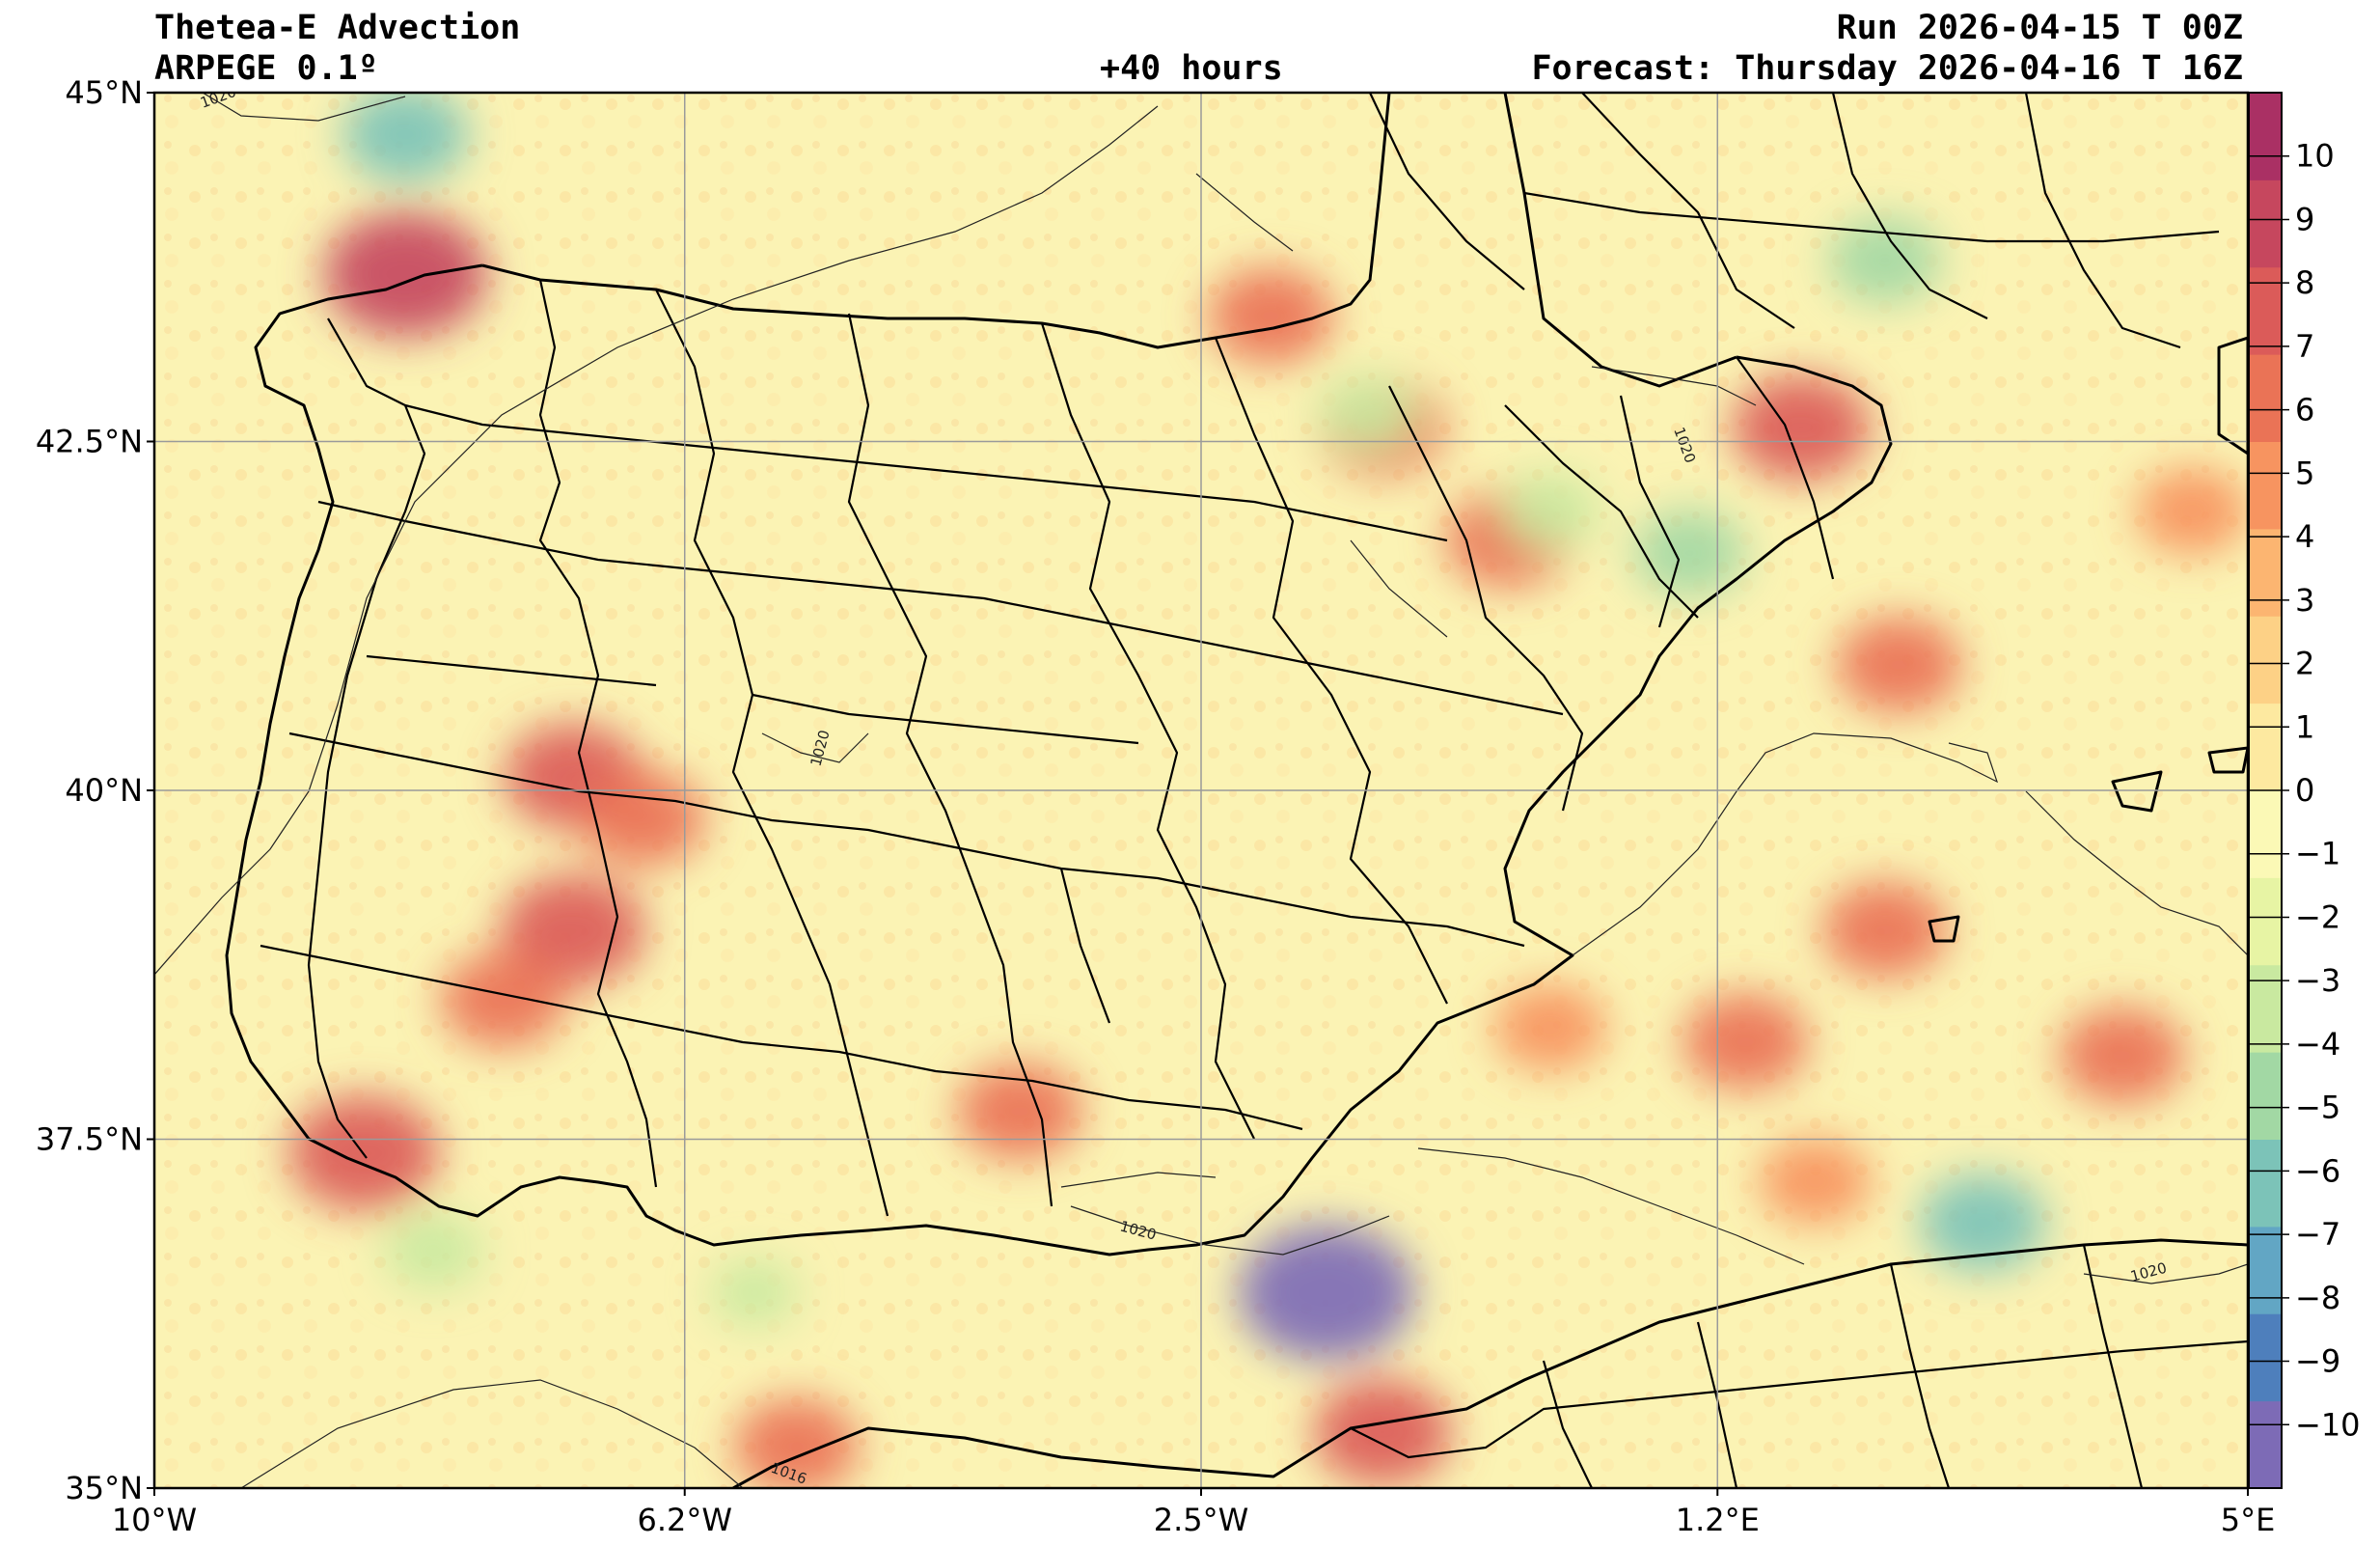  What do you see at coordinates (104, 1488) in the screenshot?
I see `y-tick-label: 35°N` at bounding box center [104, 1488].